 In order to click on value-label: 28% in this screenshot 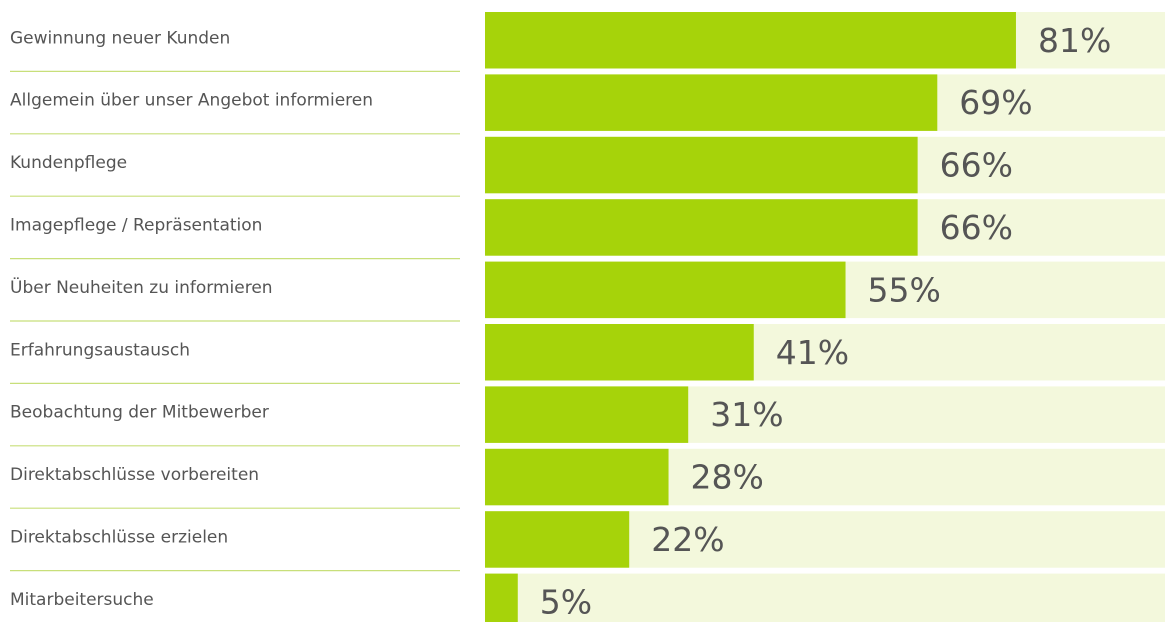, I will do `click(727, 477)`.